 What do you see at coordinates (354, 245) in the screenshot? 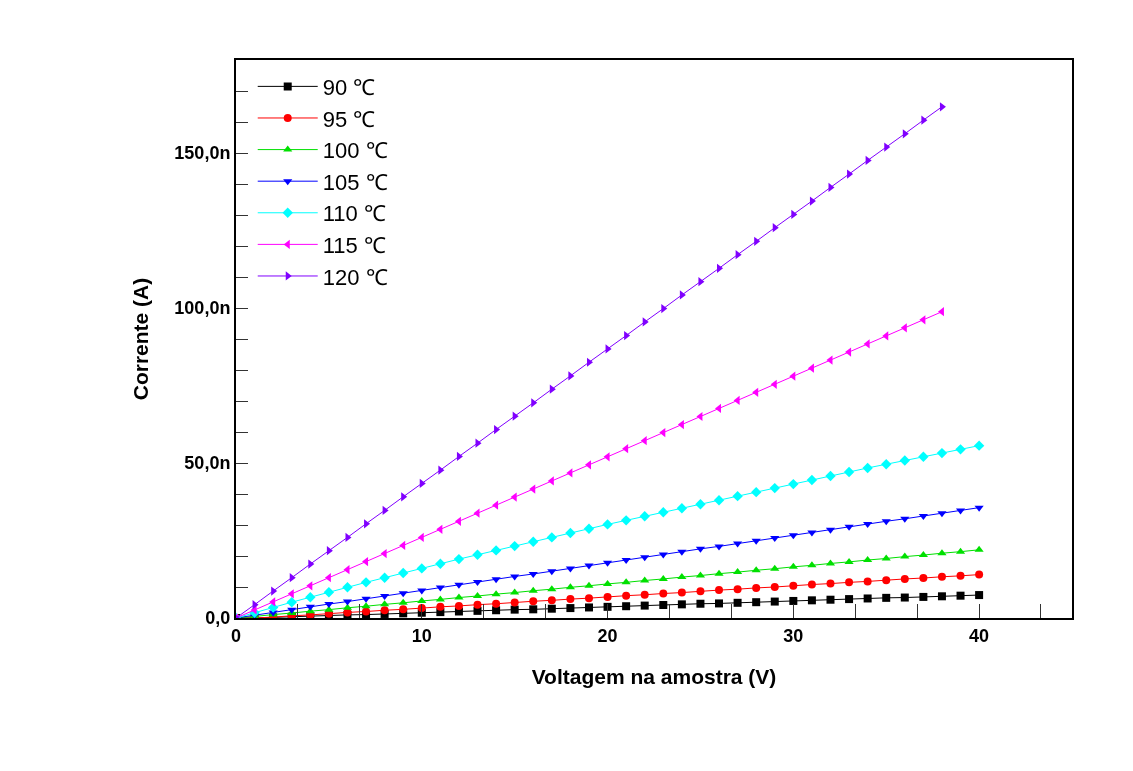
I see `legend-label: 115 ℃` at bounding box center [354, 245].